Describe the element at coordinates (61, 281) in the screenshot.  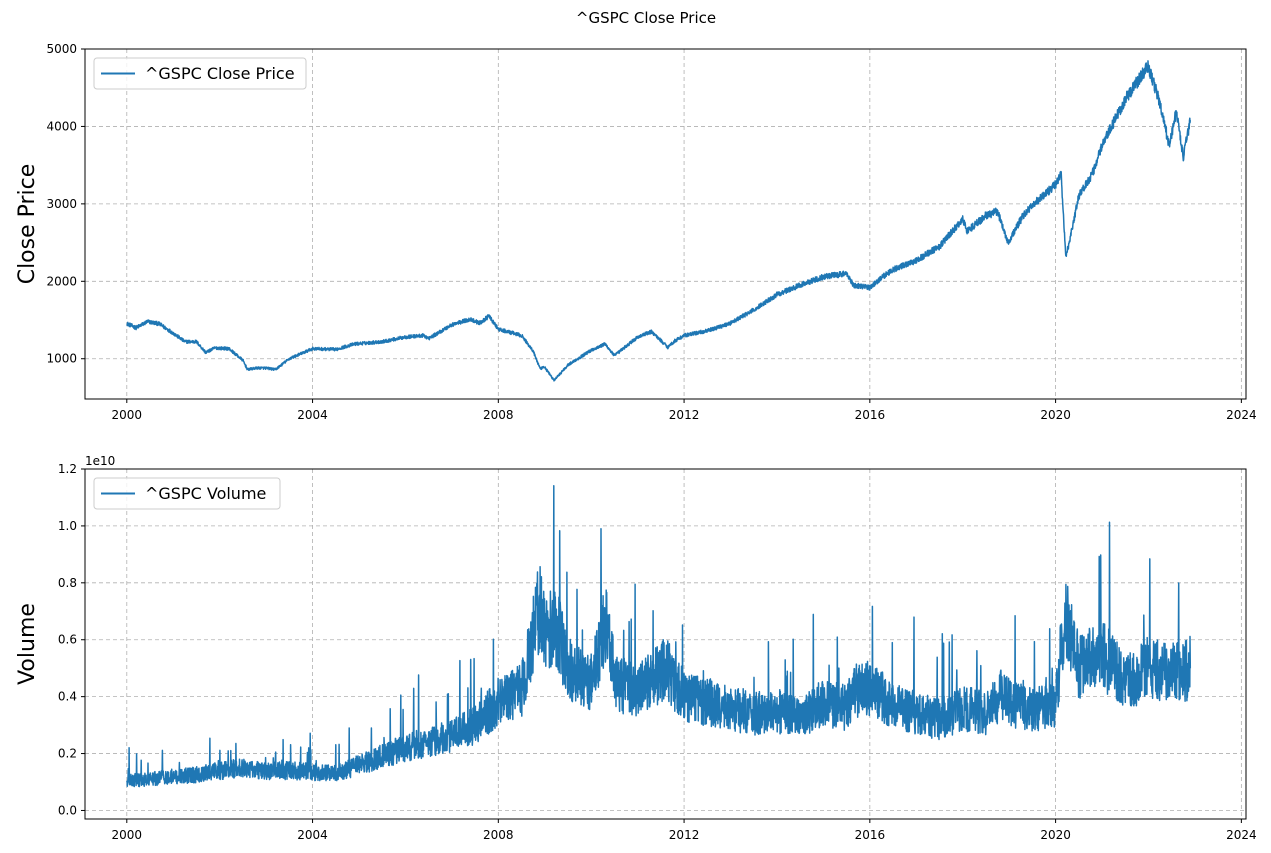
I see `y-tick-label: 2000` at that location.